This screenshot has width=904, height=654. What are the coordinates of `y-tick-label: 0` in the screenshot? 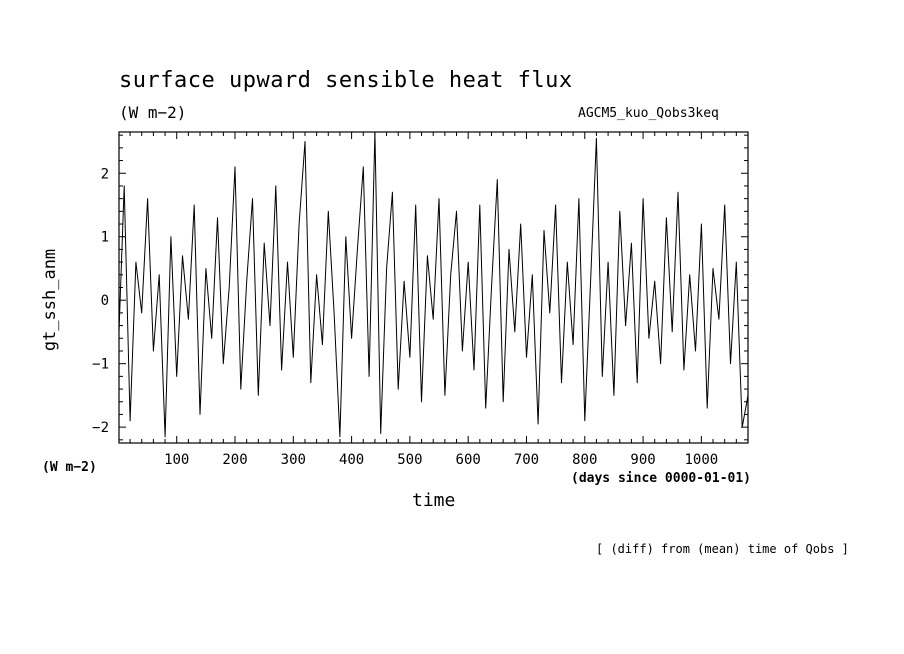 It's located at (105, 301).